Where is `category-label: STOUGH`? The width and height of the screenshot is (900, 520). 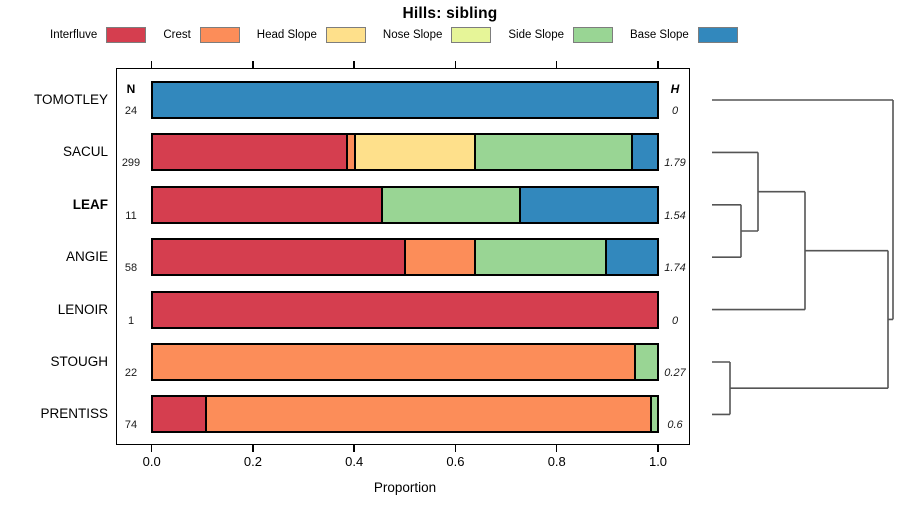 category-label: STOUGH is located at coordinates (79, 361).